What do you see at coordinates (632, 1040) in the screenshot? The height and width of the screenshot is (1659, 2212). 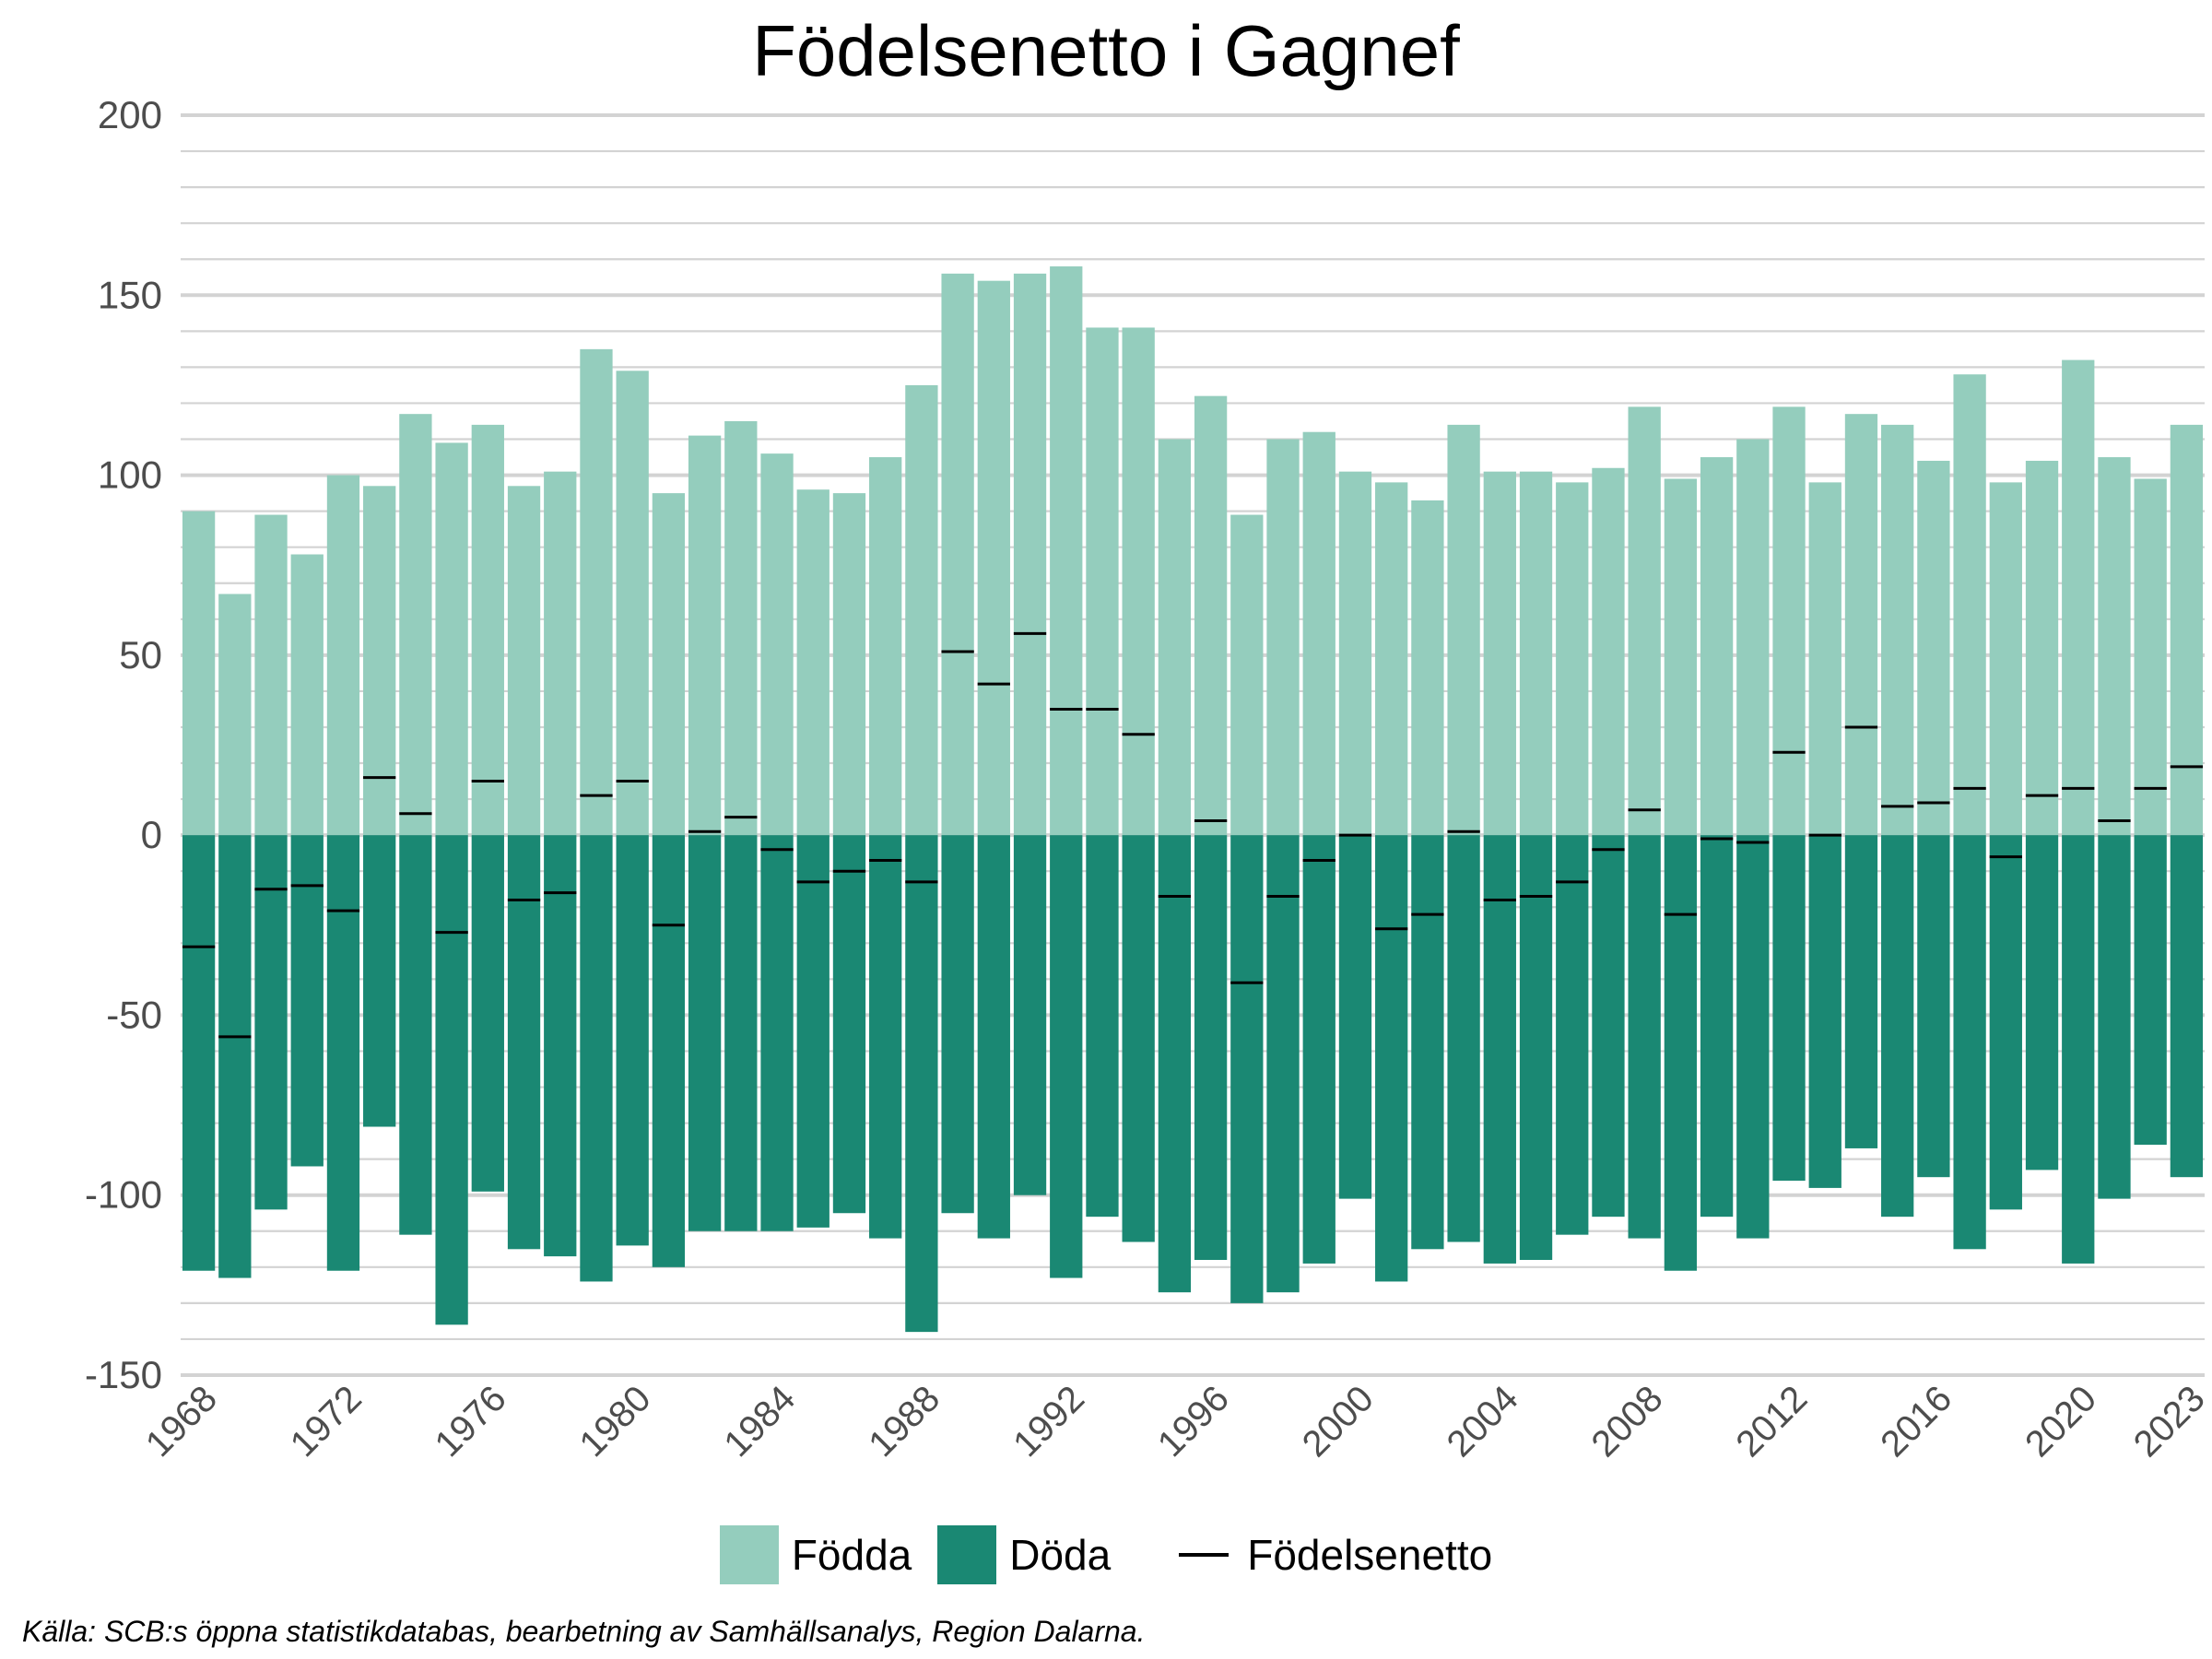 I see `bar-doda-1980` at bounding box center [632, 1040].